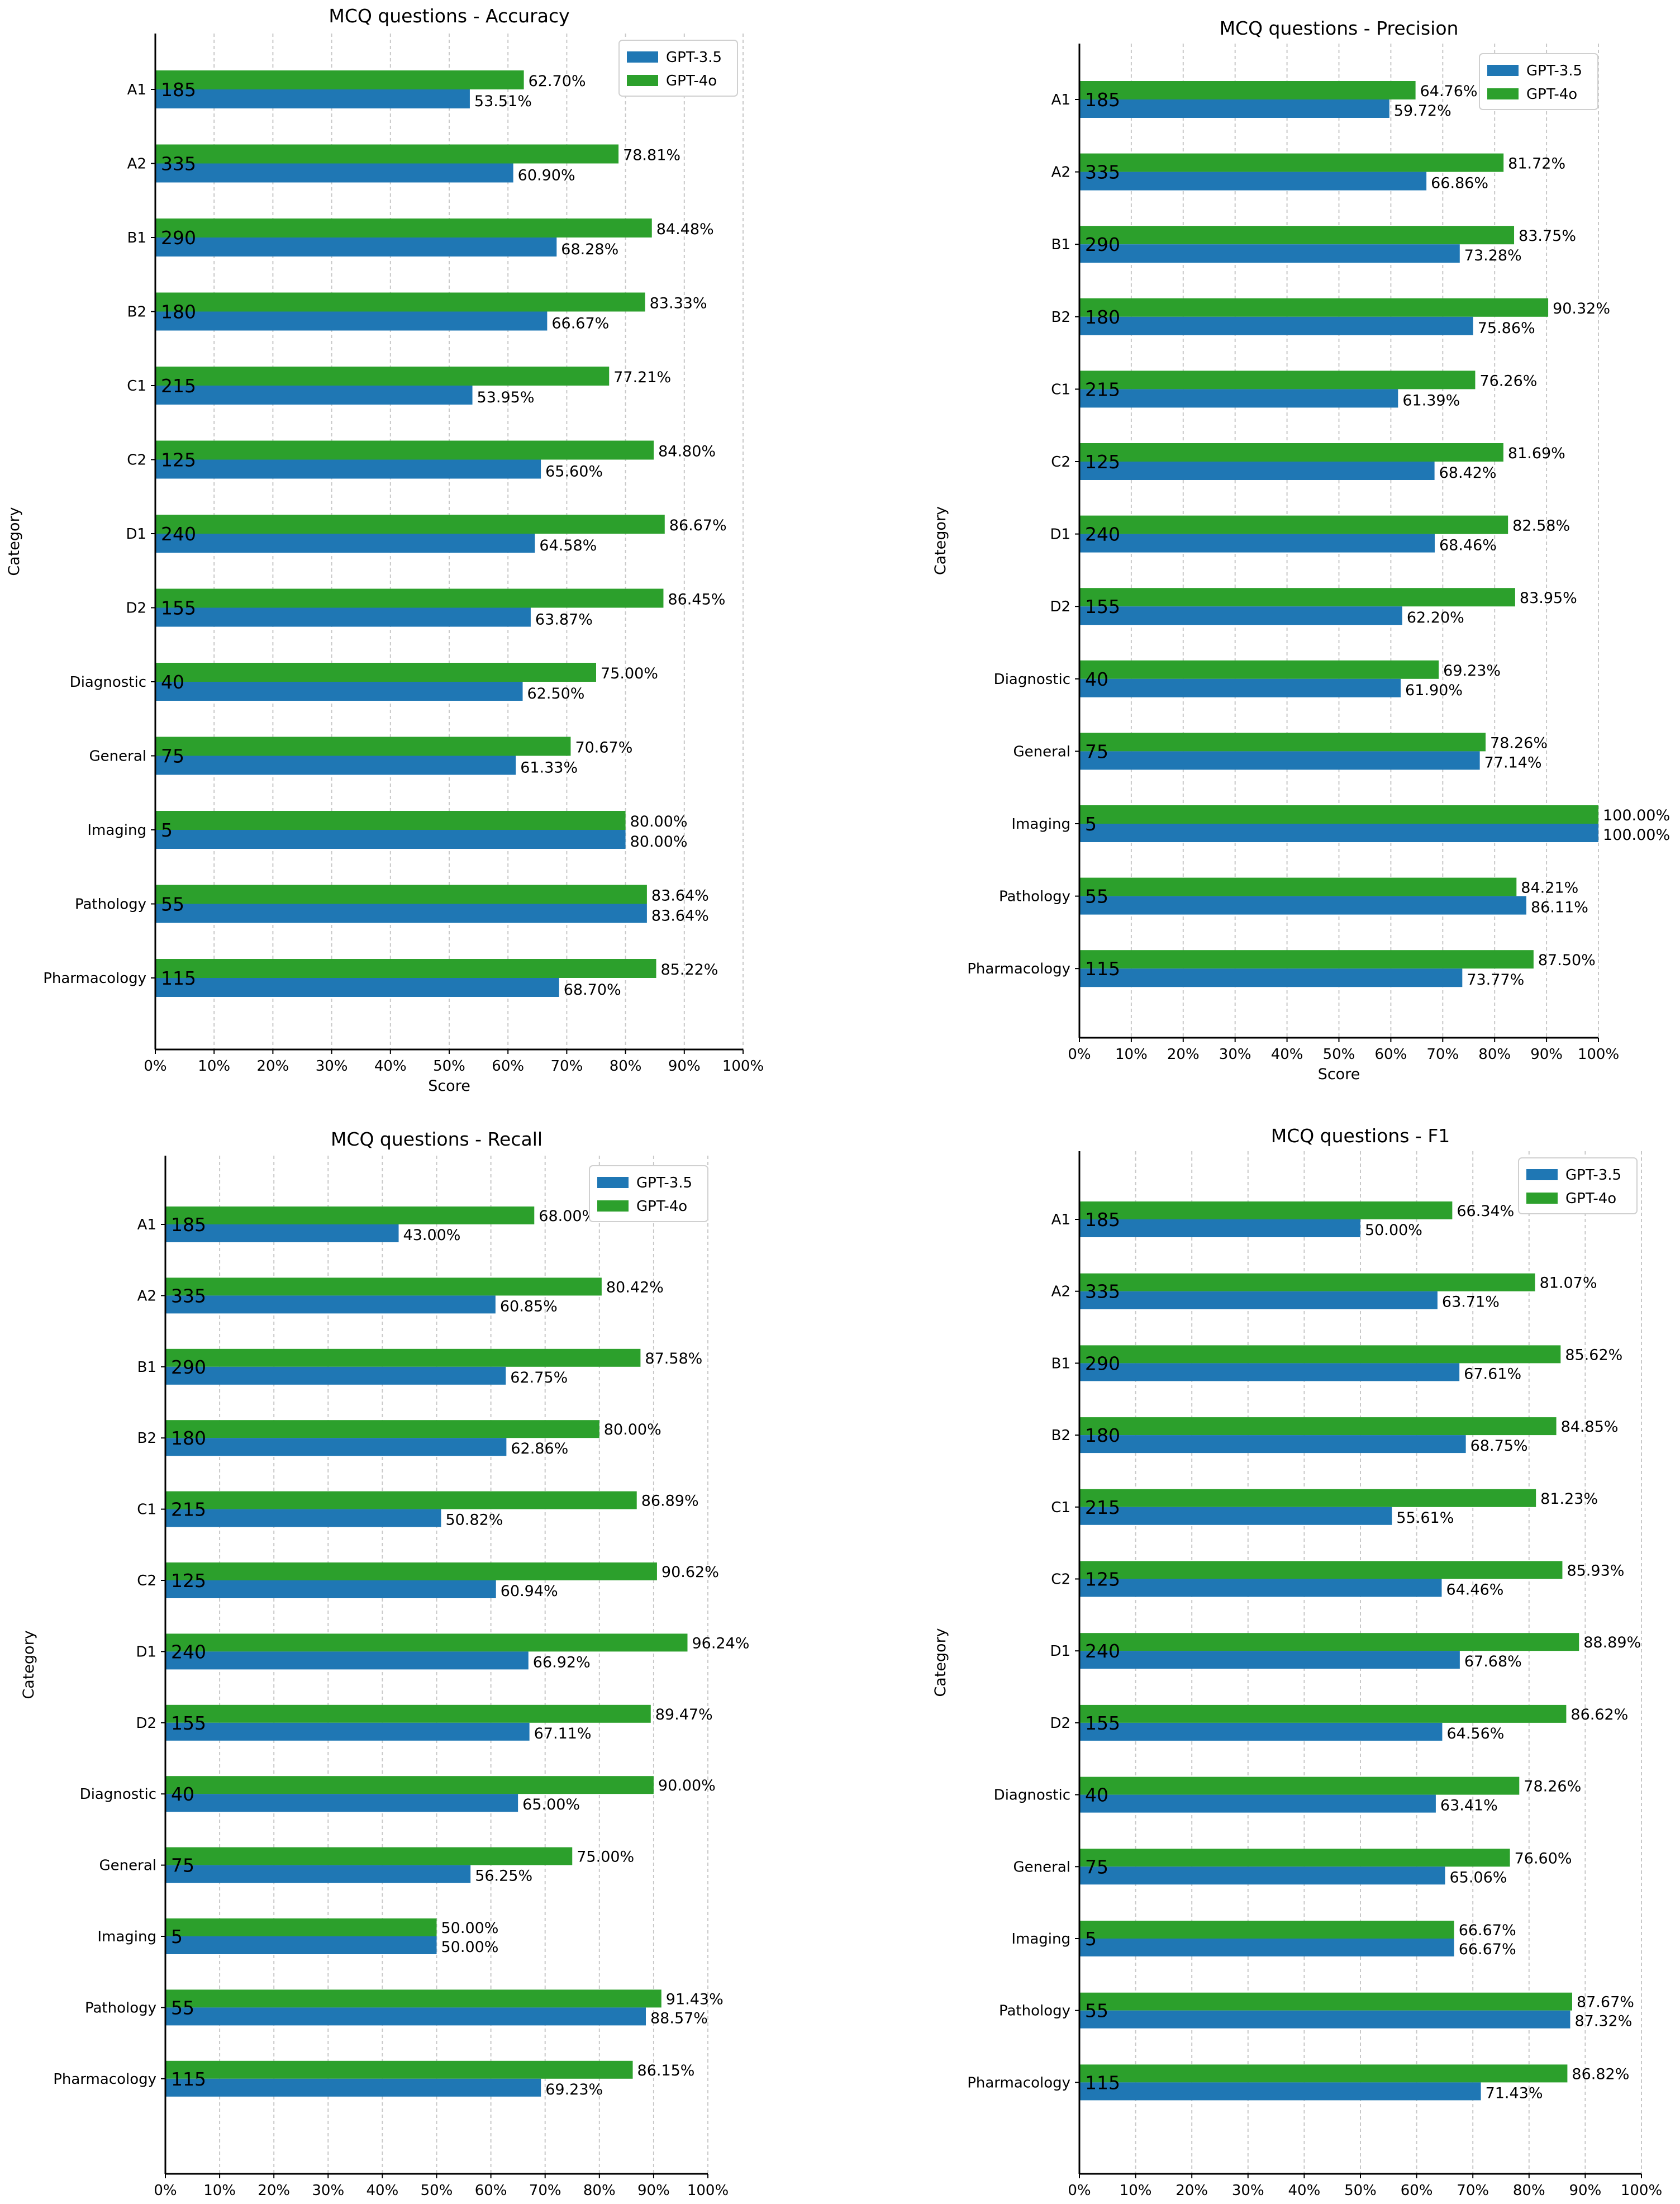 The width and height of the screenshot is (1680, 2204). I want to click on value-label-gpt35: 80.00%, so click(659, 842).